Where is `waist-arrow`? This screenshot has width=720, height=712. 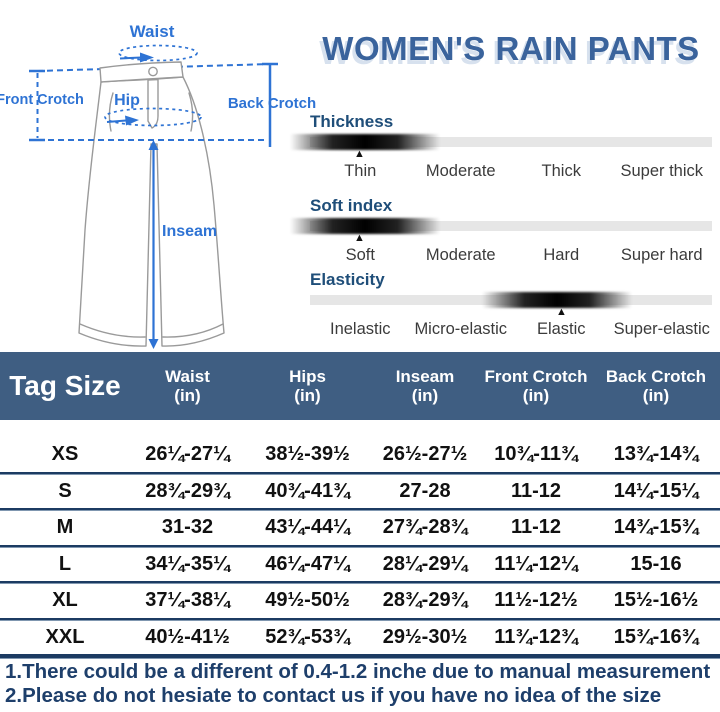
waist-arrow is located at coordinates (147, 57).